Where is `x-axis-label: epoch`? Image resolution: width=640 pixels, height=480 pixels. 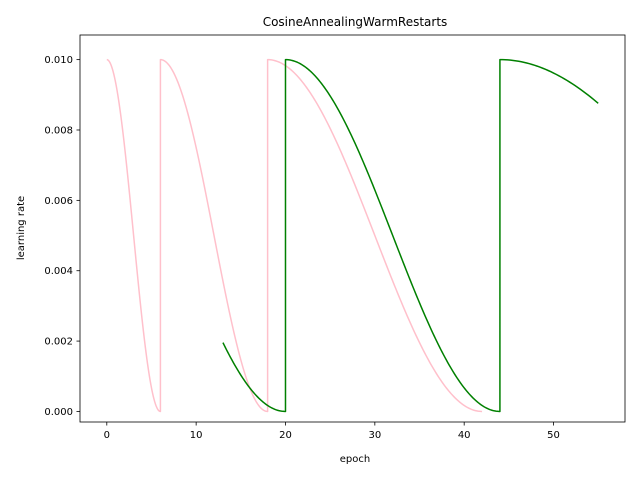 x-axis-label: epoch is located at coordinates (355, 459).